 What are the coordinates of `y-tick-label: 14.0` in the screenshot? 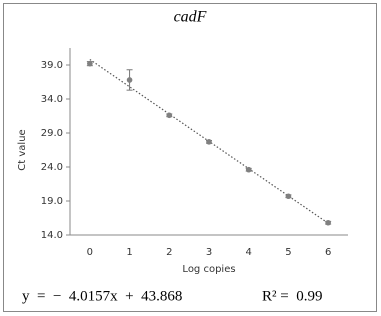 It's located at (52, 235).